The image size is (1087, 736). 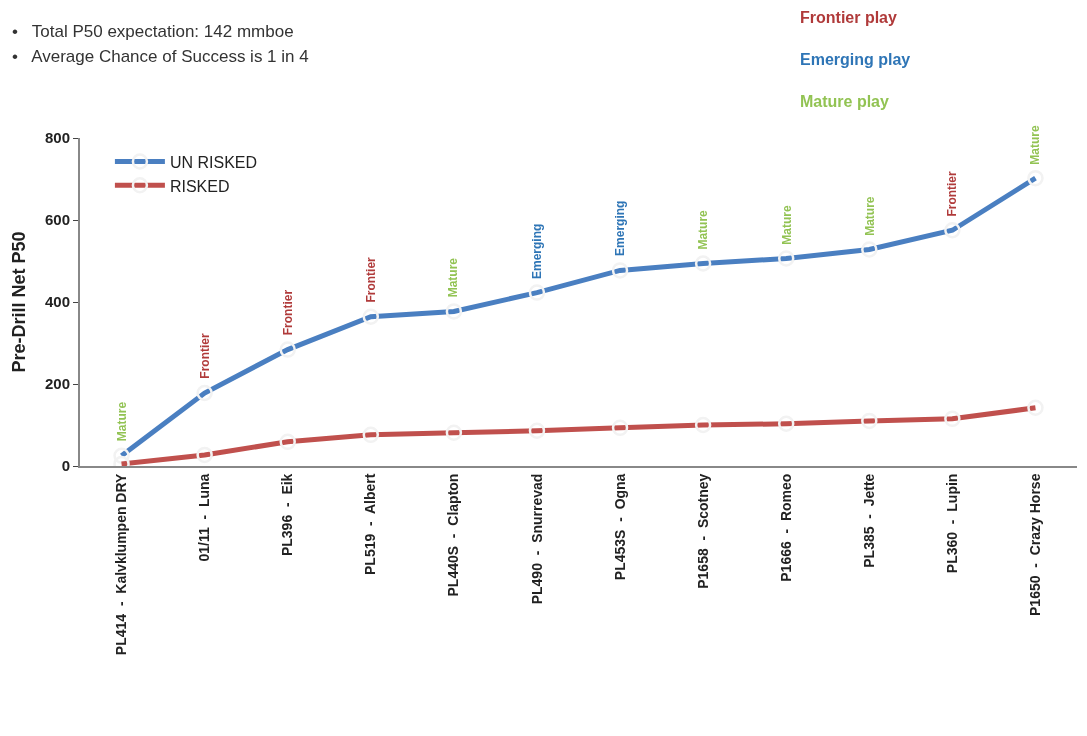 I want to click on x-tick-label: PL453S - Ogna, so click(x=619, y=527).